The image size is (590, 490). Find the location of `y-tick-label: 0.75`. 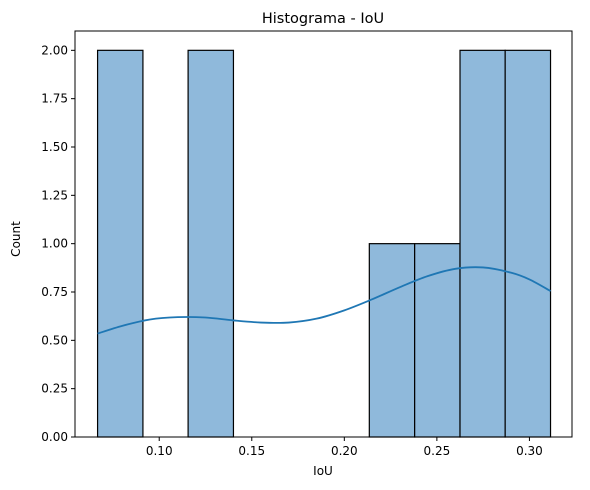

y-tick-label: 0.75 is located at coordinates (54, 292).